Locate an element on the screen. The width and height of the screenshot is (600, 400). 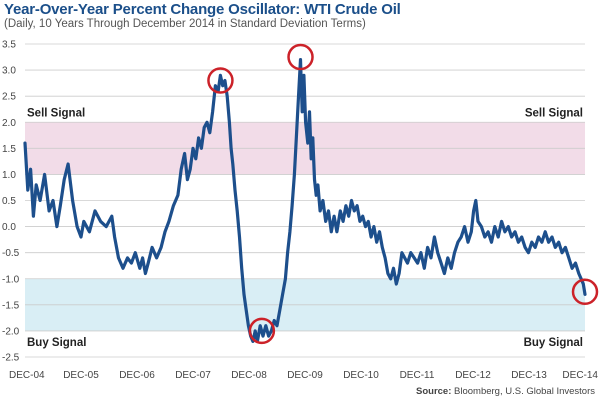
source-note: Source: Bloomberg, U.S. Global Investors is located at coordinates (505, 391).